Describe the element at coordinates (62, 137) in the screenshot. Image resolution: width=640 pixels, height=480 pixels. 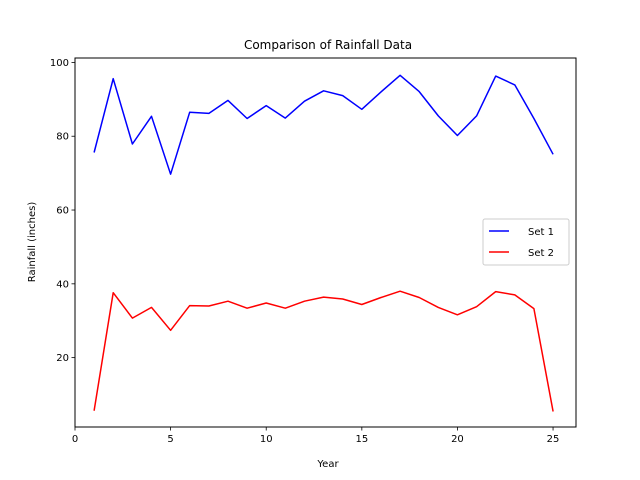
I see `y-tick-label: 80` at that location.